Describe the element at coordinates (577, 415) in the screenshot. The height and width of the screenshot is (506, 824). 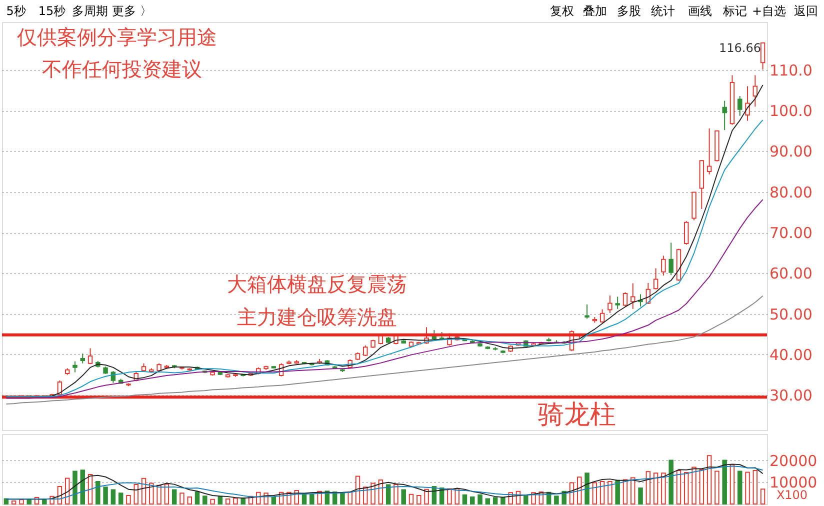
I see `annotation: 骑龙柱` at that location.